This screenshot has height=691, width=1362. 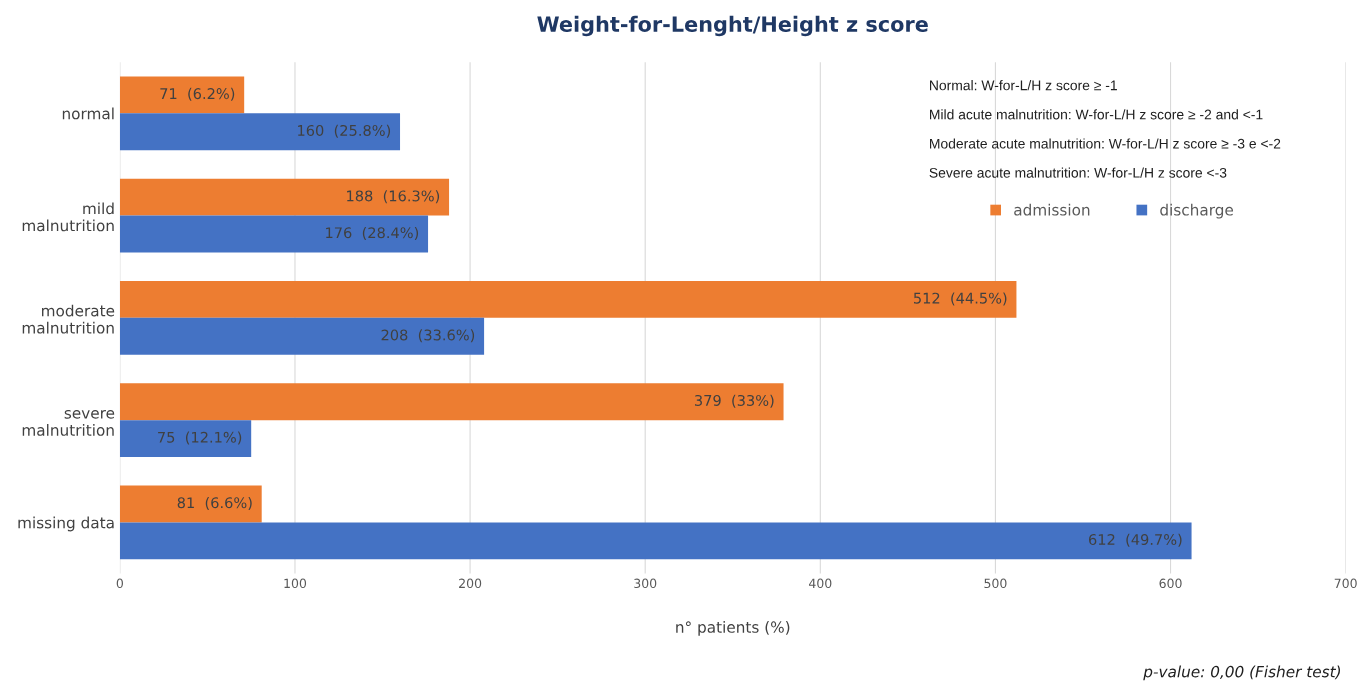 What do you see at coordinates (68, 217) in the screenshot?
I see `y-tick-label: mild malnutrition` at bounding box center [68, 217].